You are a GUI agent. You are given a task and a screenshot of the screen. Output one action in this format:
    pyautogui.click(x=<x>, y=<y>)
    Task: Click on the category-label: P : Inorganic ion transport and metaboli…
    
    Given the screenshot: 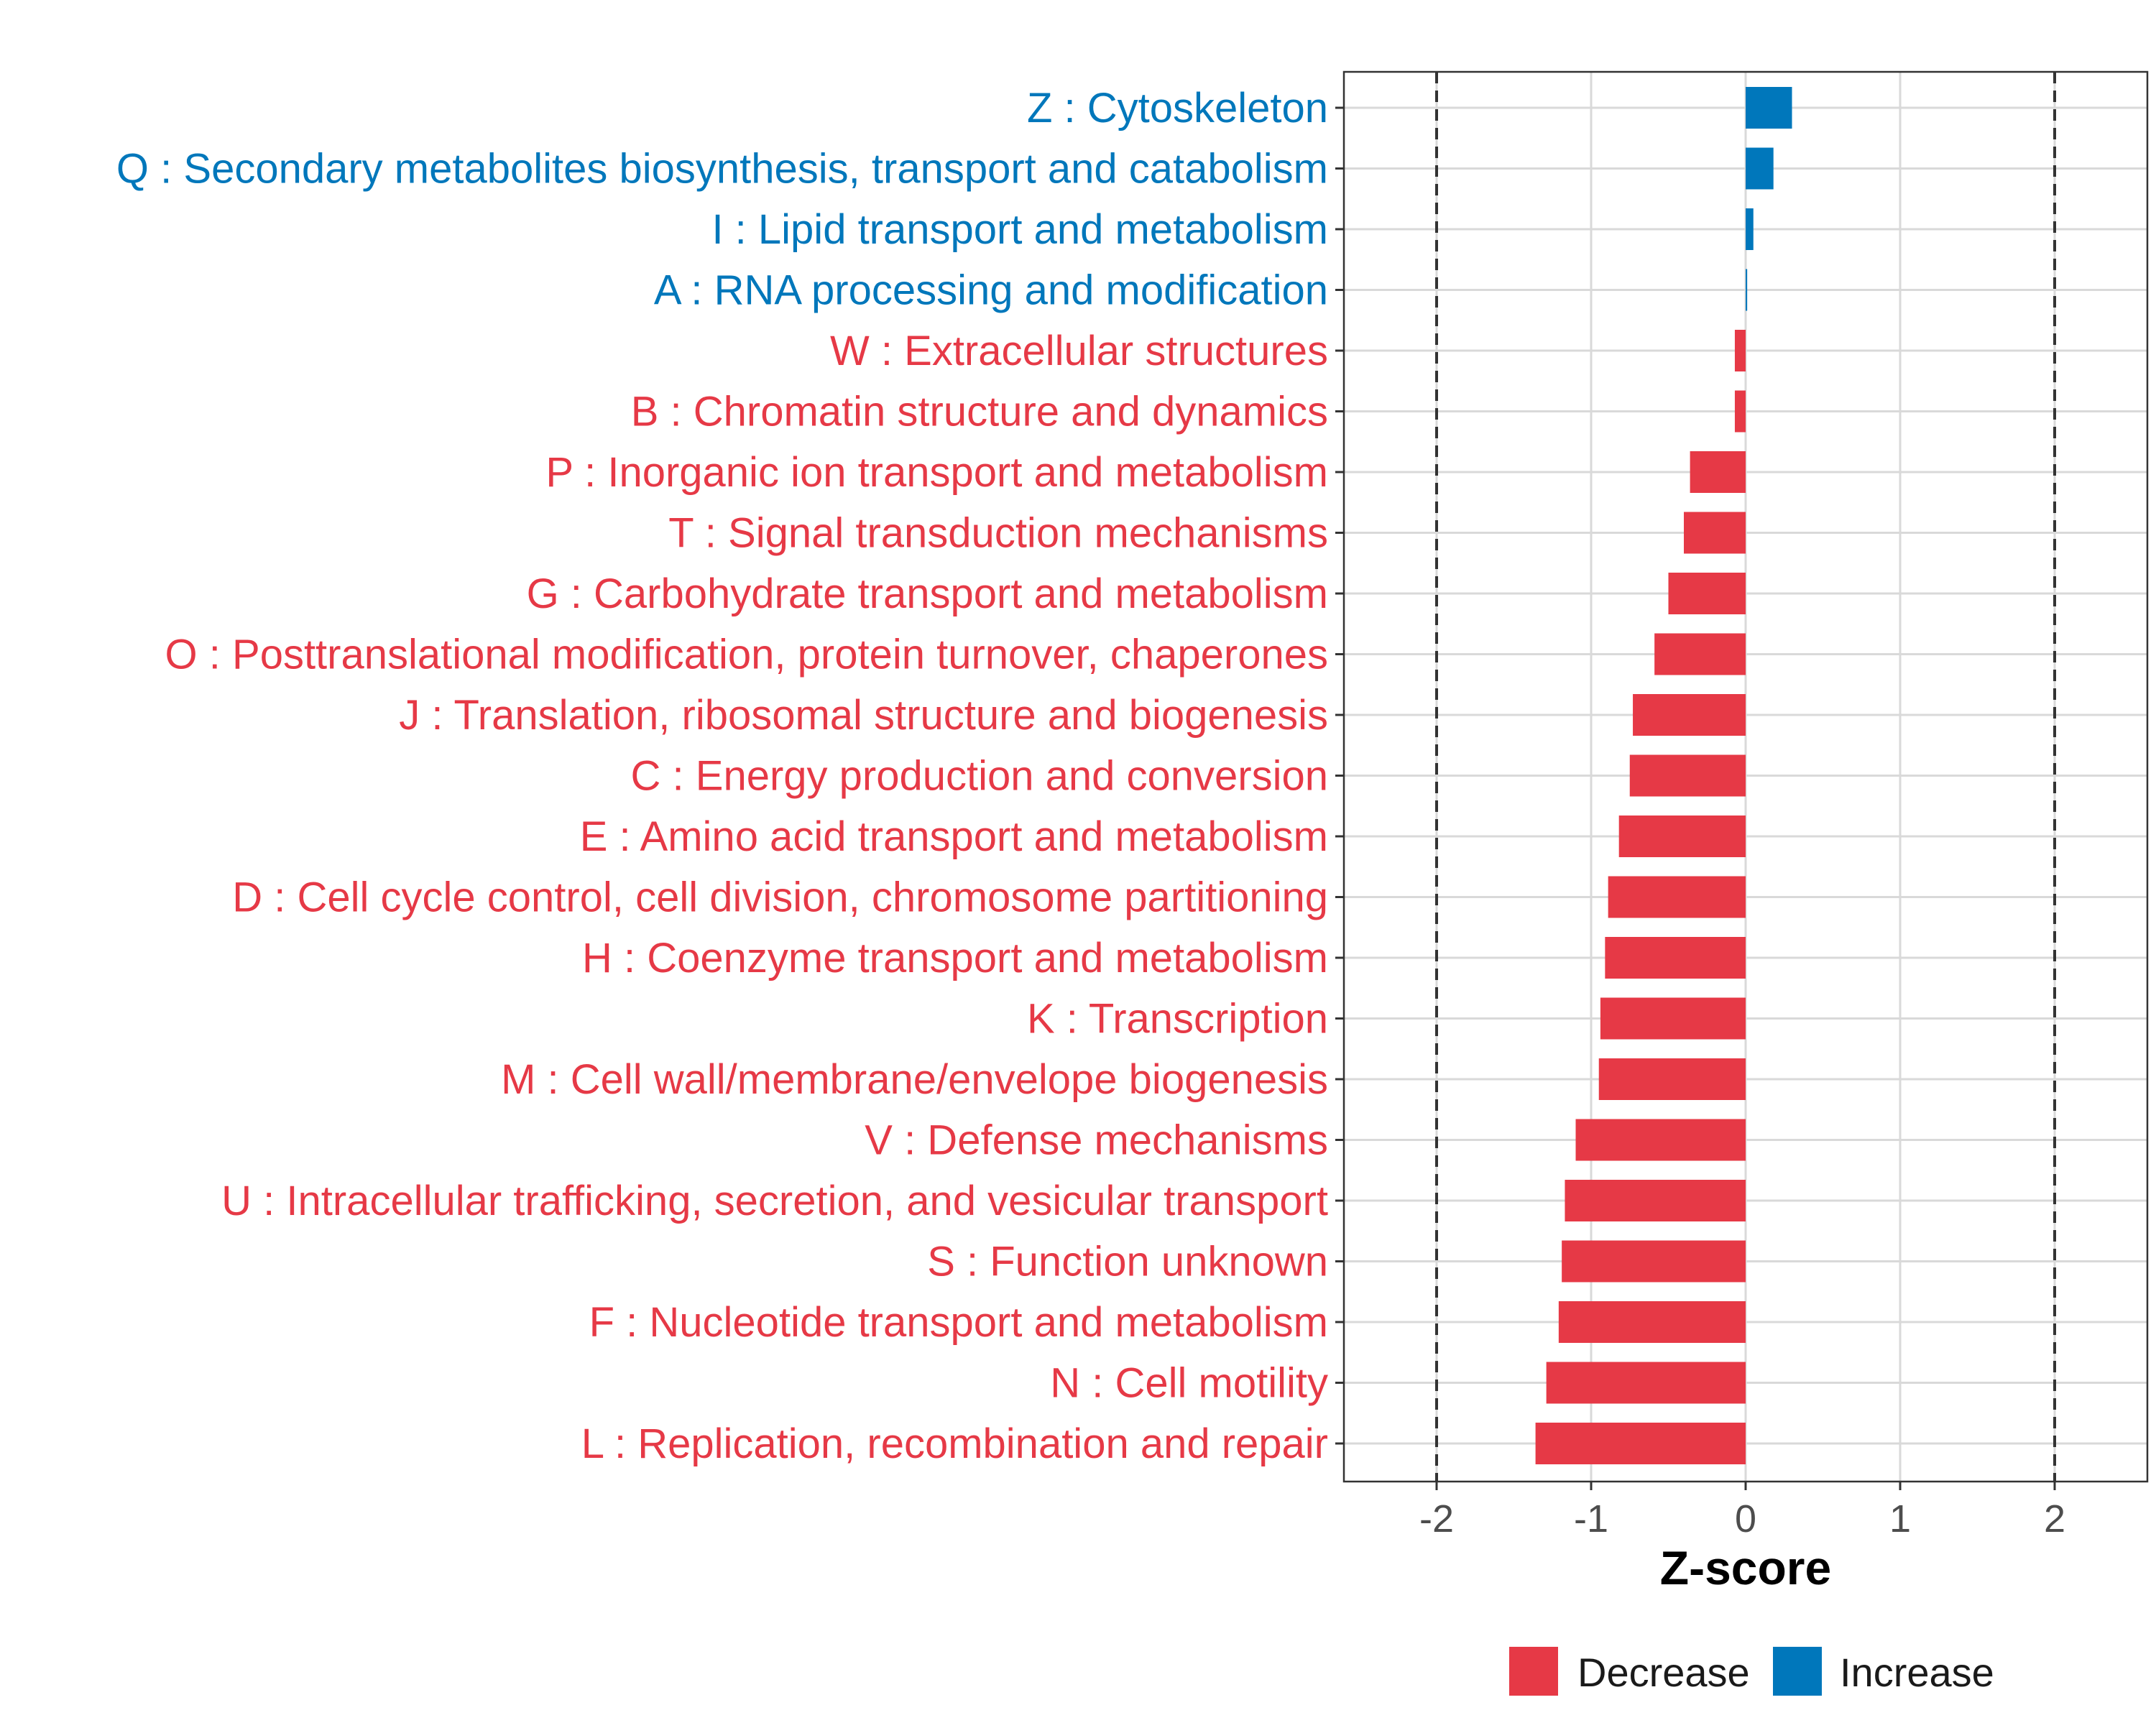 What is the action you would take?
    pyautogui.click(x=937, y=472)
    